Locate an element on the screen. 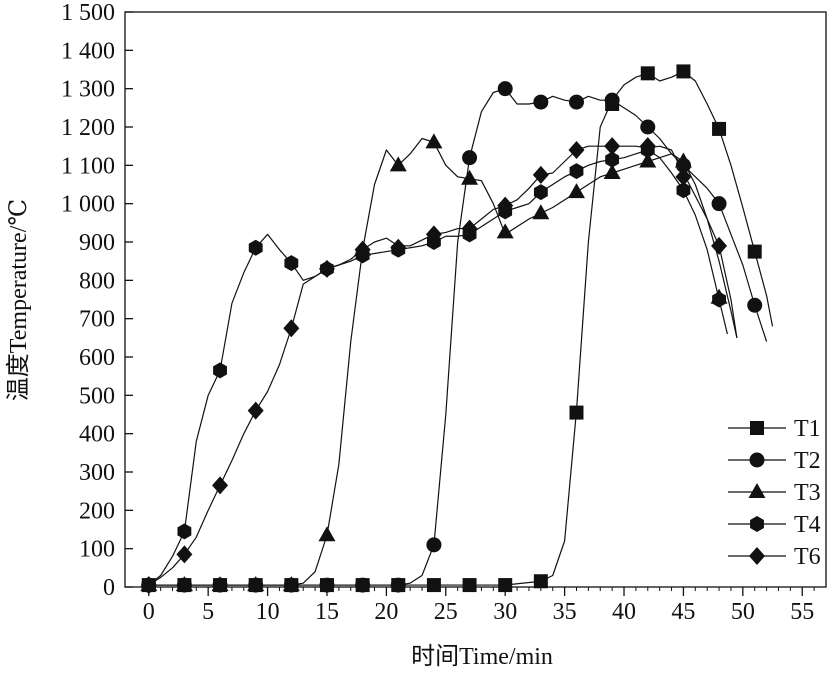 The height and width of the screenshot is (675, 840). y-tick-label: 1 200 is located at coordinates (88, 128).